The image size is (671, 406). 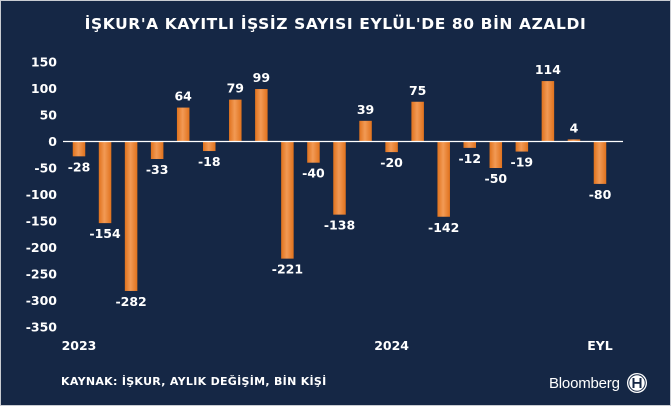 I want to click on bar-value-label: -20, so click(x=391, y=162).